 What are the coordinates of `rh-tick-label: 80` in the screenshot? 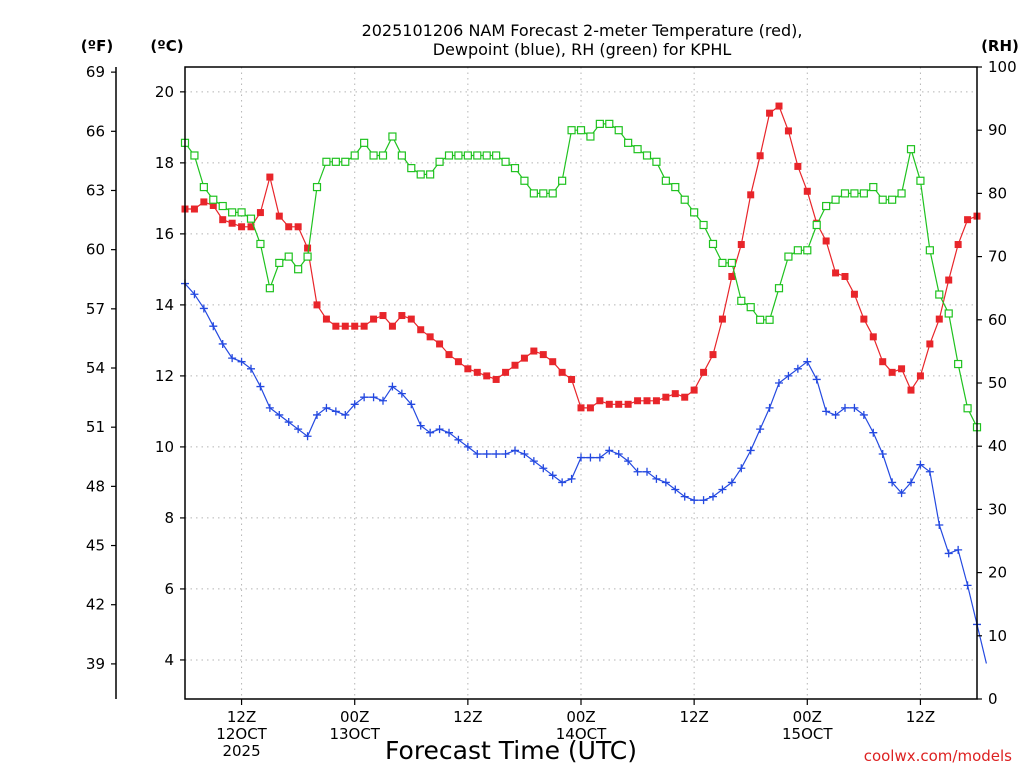 It's located at (997, 193).